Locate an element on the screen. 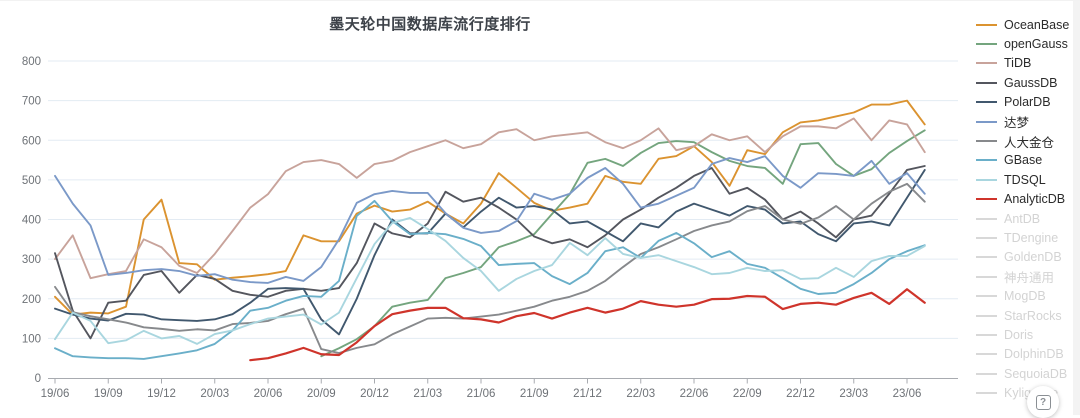  x-axis-label-22/06: 22/06 is located at coordinates (694, 394).